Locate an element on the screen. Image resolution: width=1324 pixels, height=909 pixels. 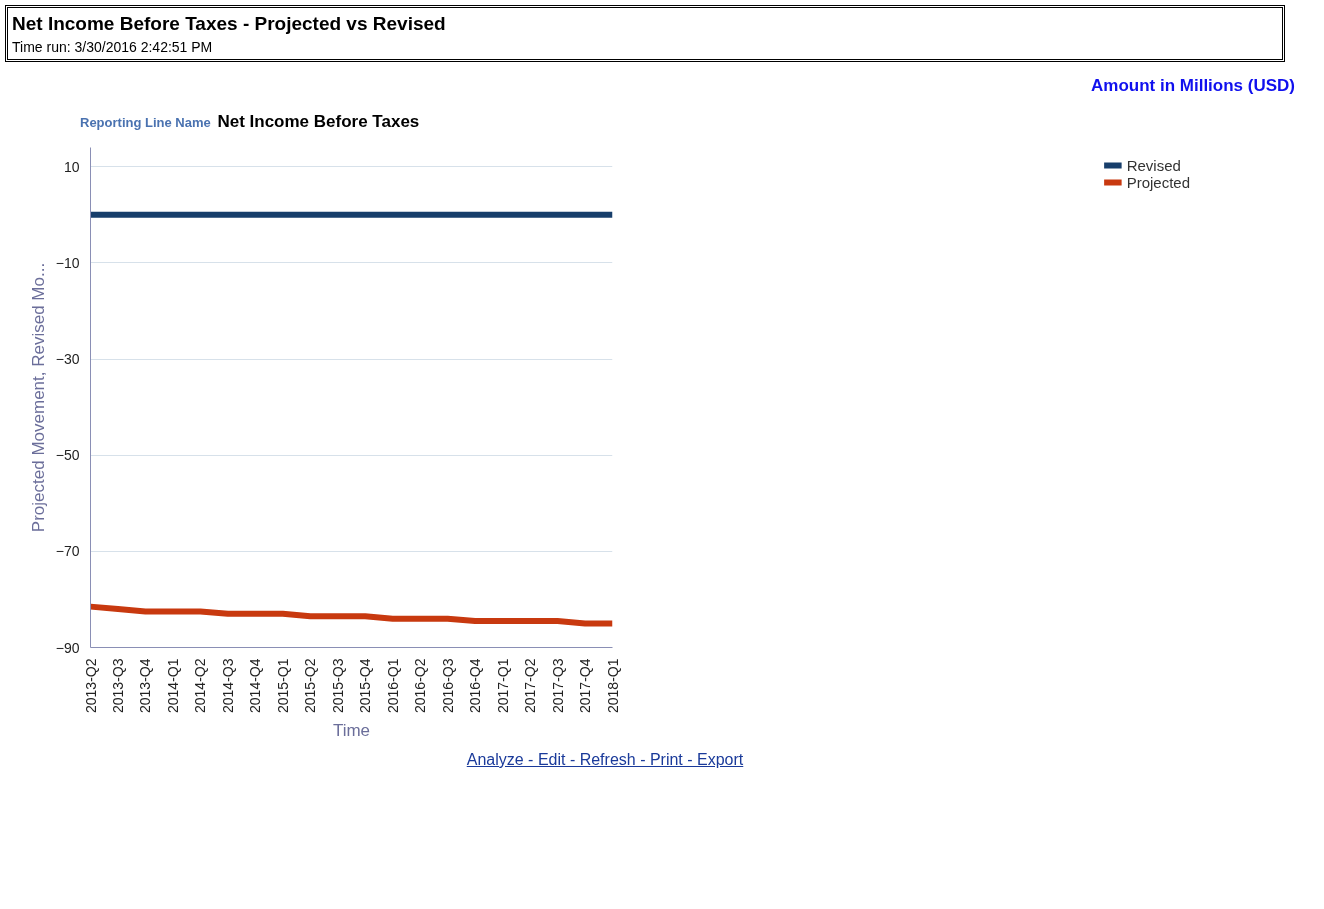
x-tick-label: 2014-Q4 is located at coordinates (255, 685).